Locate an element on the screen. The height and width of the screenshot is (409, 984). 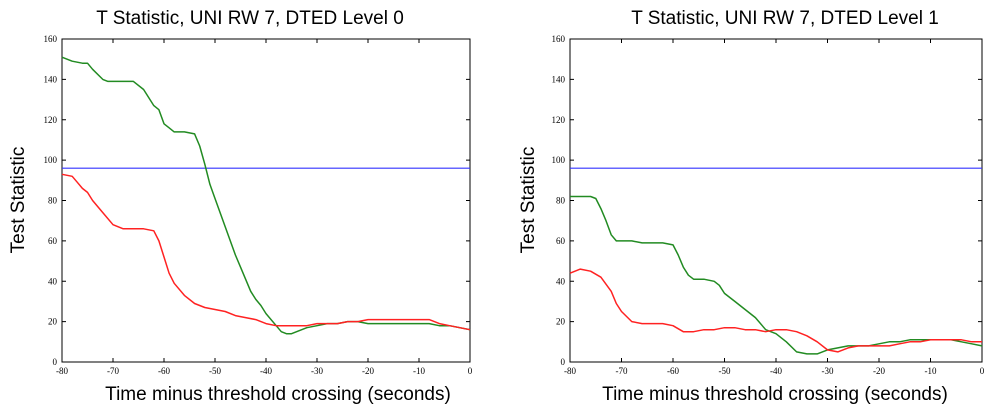
chart-title: T Statistic, UNI RW 7, DTED Level 0 is located at coordinates (250, 18).